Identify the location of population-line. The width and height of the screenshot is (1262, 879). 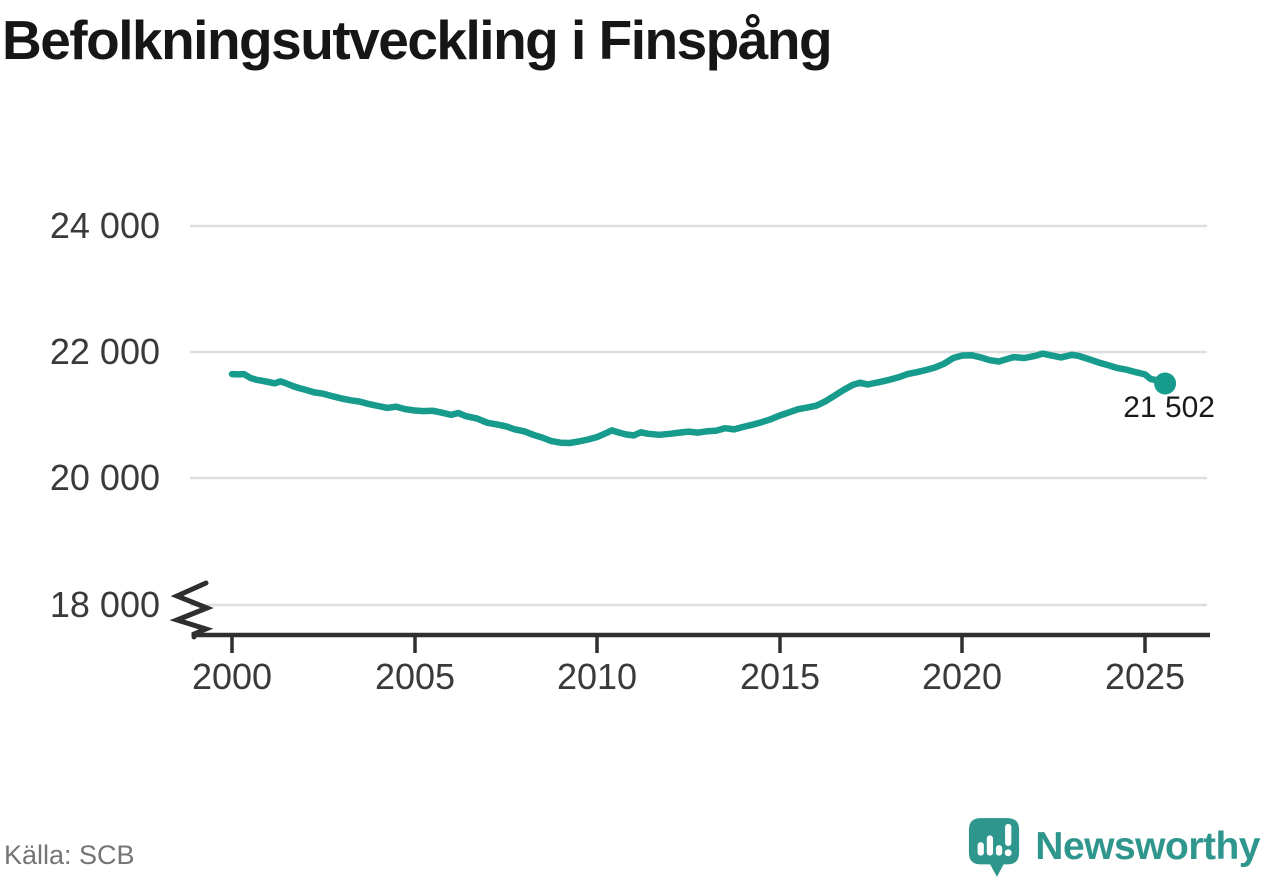
(698, 398).